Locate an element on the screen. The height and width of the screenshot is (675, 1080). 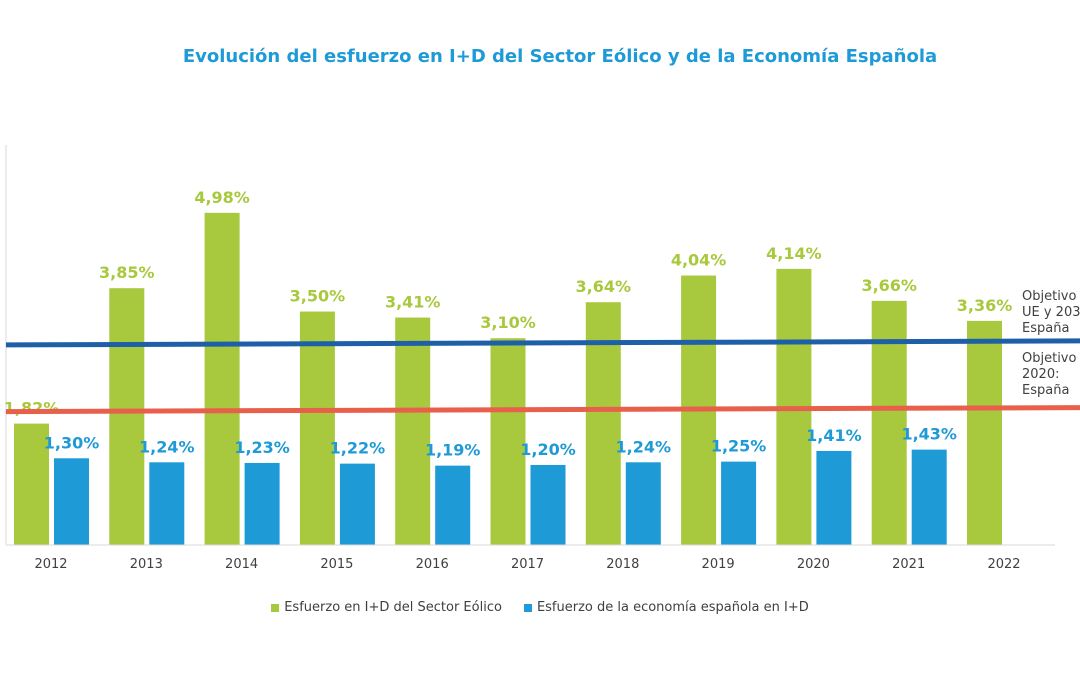
data-label: 3,85% is located at coordinates (127, 272).